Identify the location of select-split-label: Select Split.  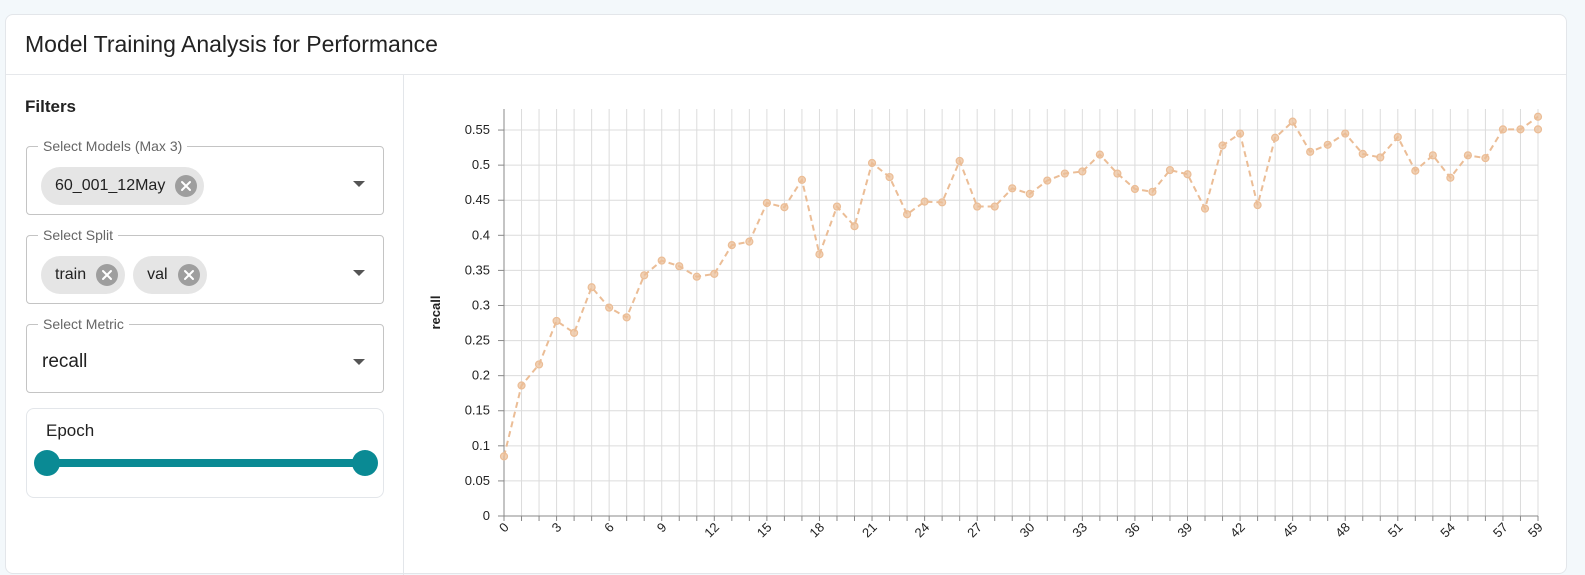
(78, 235).